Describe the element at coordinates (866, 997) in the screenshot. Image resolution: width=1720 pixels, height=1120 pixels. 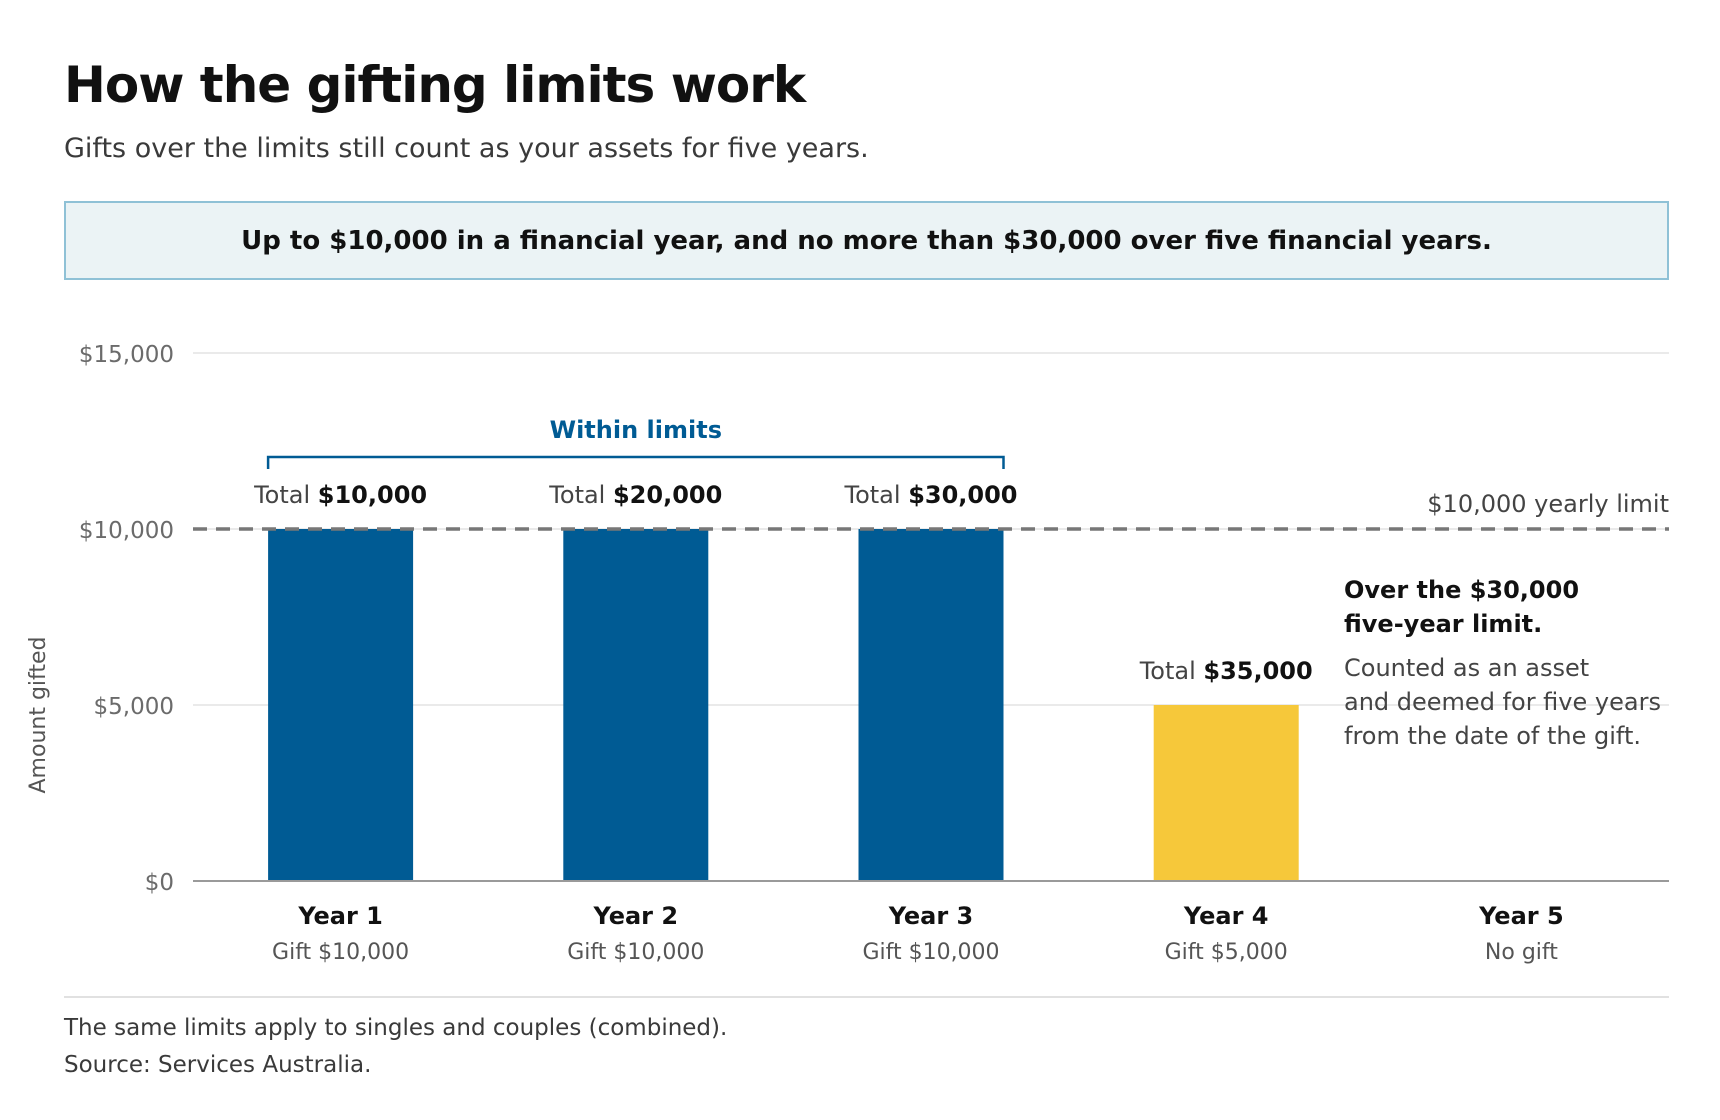
I see `footer-divider` at that location.